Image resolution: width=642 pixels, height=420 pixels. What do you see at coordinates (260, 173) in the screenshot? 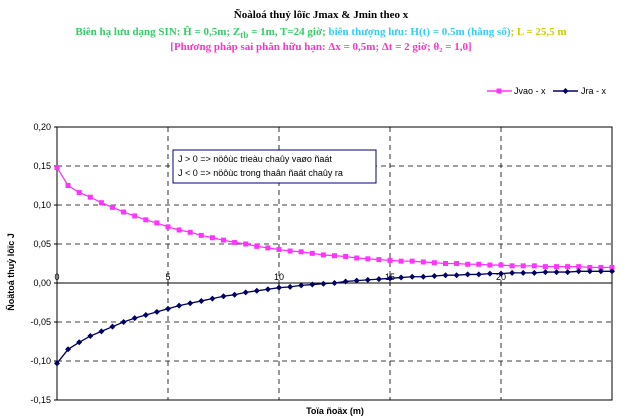
I see `annotation-line2: J < 0 => nöôùc trong thaân ñaát chaûy ra` at bounding box center [260, 173].